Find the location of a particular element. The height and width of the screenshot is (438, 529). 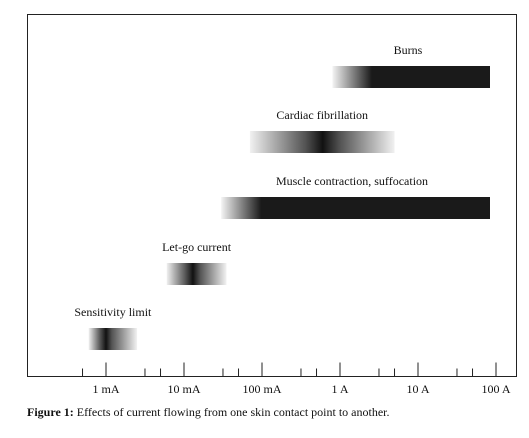

x-tick-label: 100 A is located at coordinates (495, 389).